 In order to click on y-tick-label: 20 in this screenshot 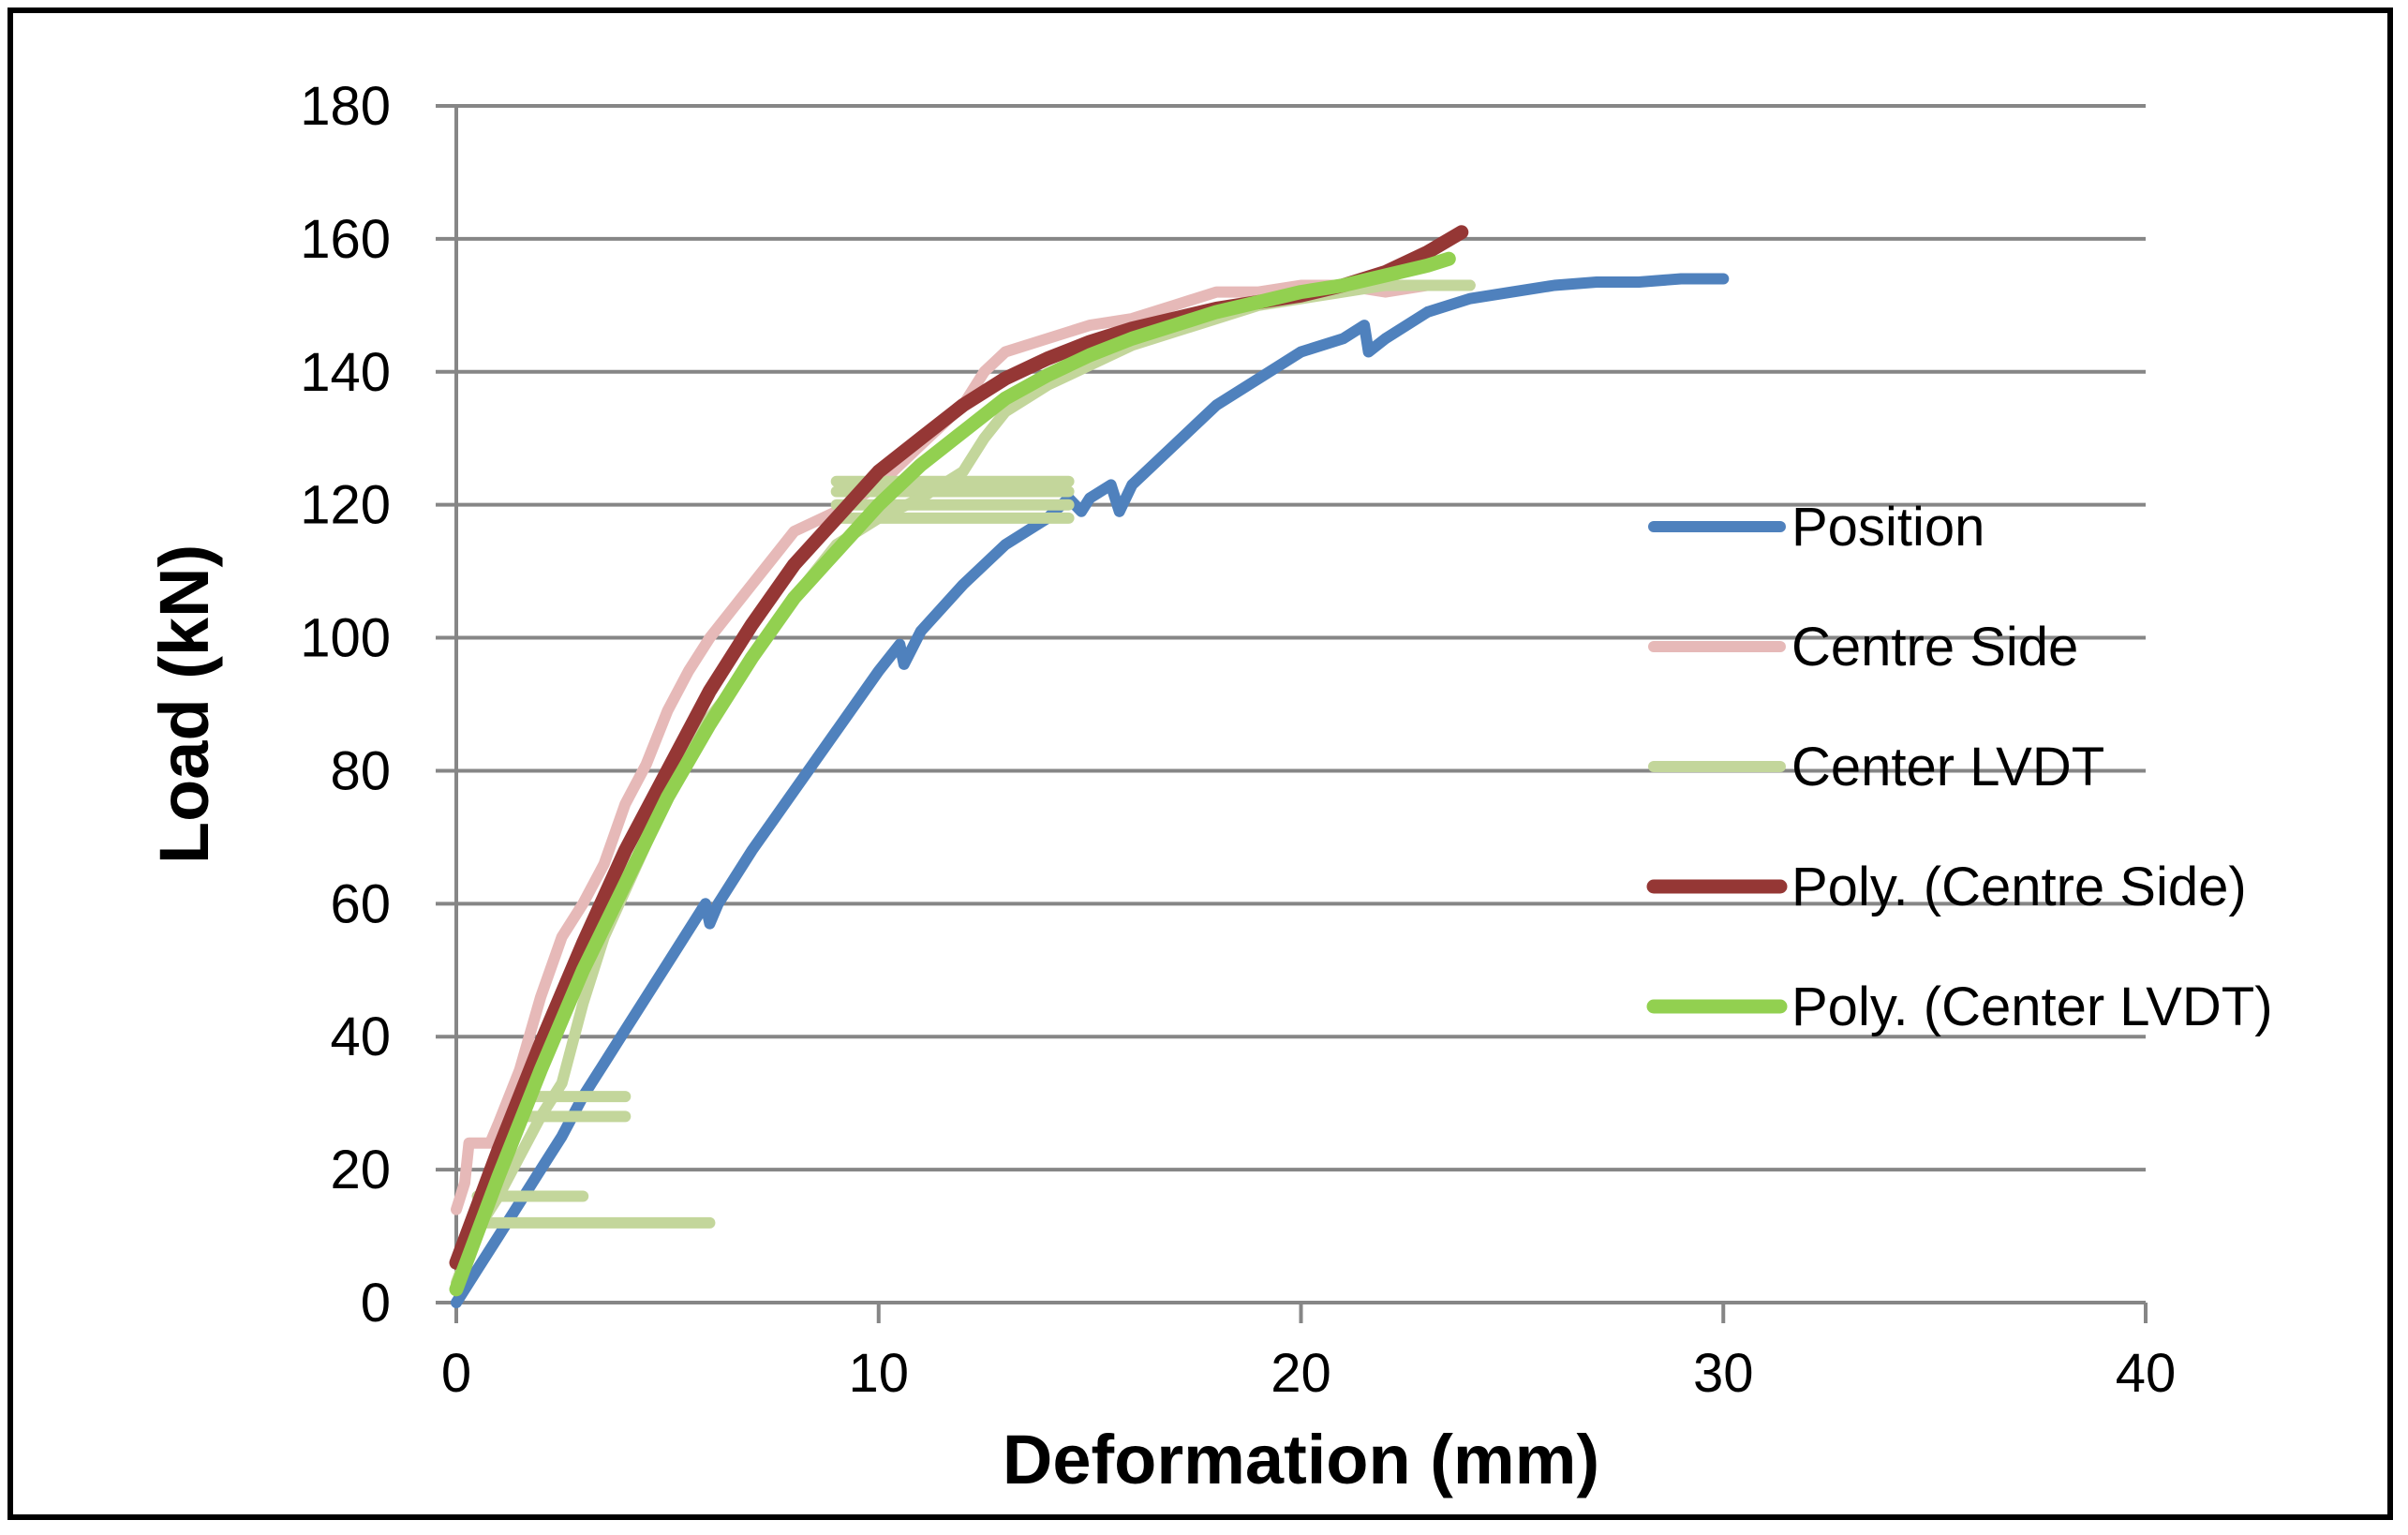, I will do `click(360, 1170)`.